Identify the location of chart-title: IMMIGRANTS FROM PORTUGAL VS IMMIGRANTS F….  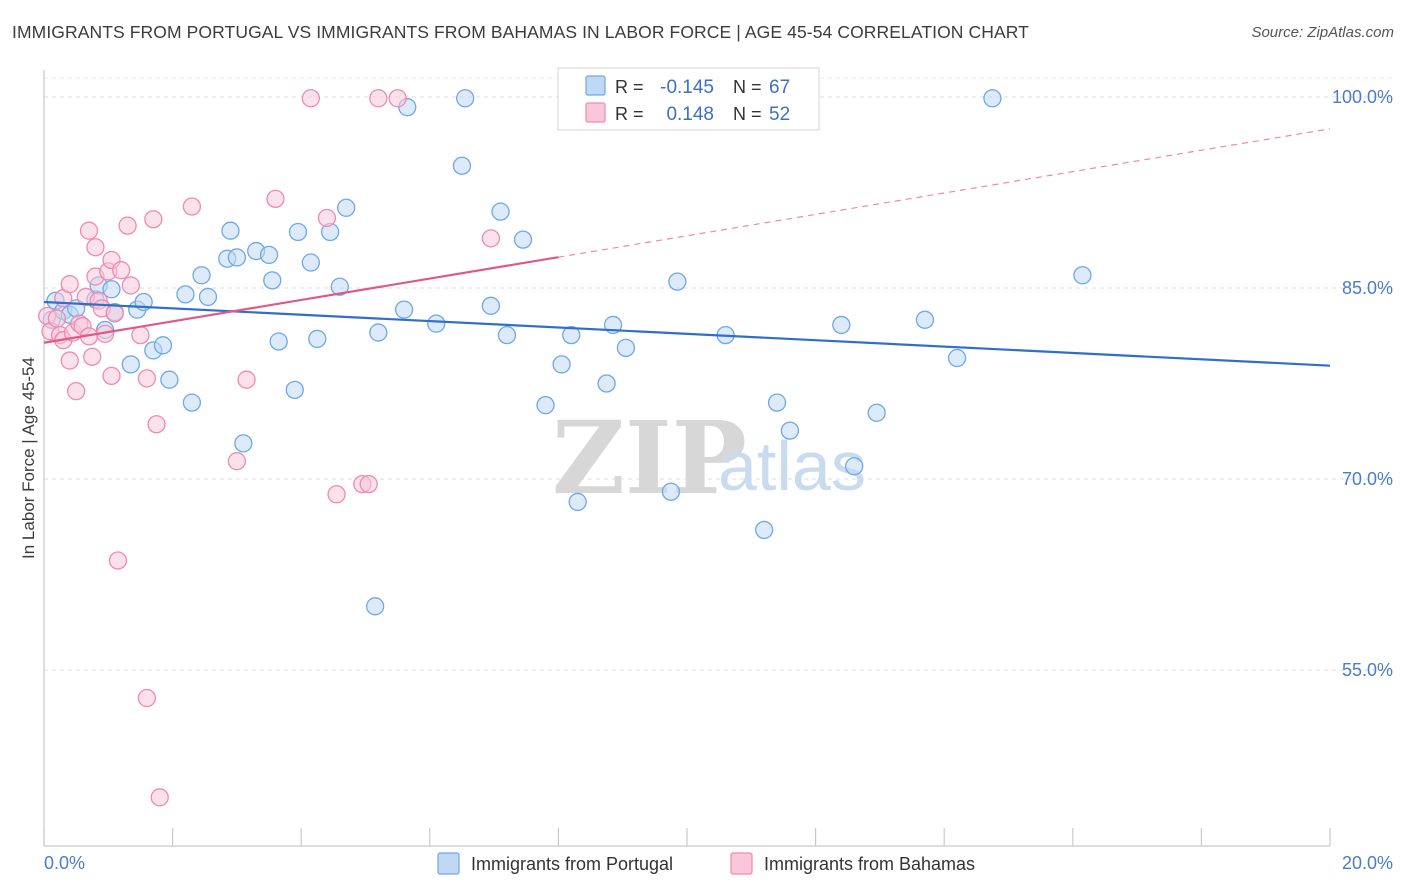
(520, 32).